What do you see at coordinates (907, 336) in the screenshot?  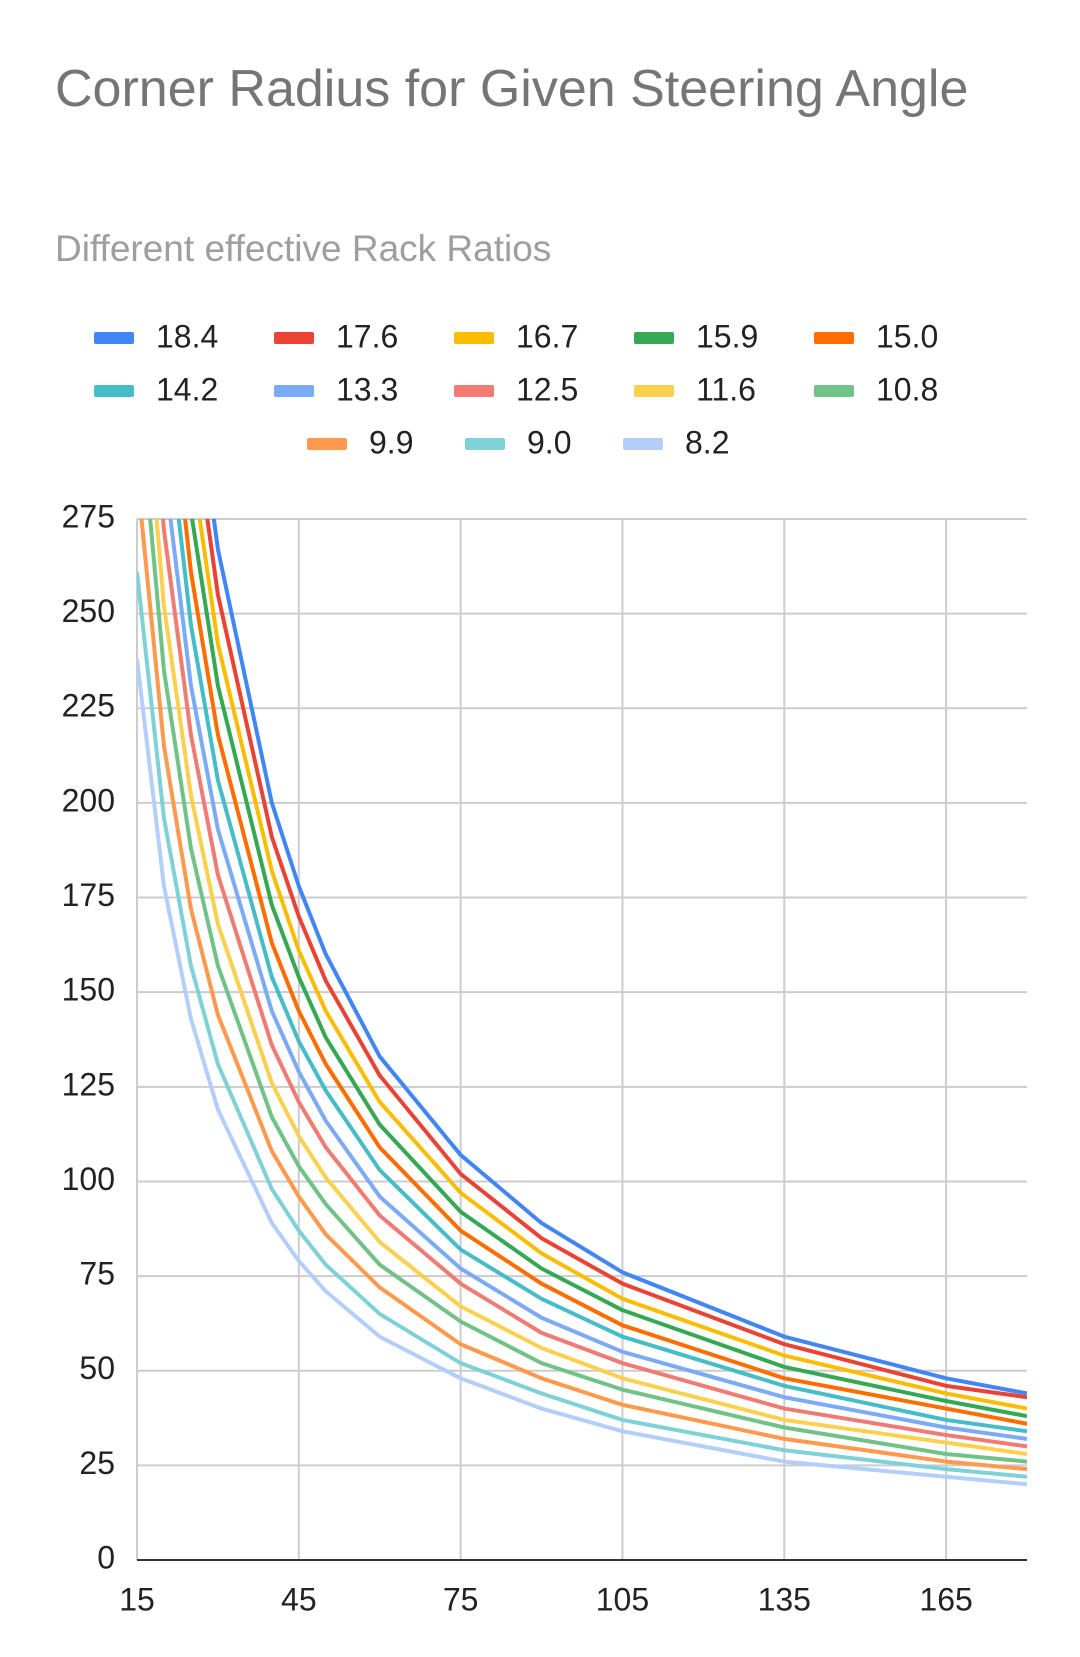 I see `legend-label: 15.0` at bounding box center [907, 336].